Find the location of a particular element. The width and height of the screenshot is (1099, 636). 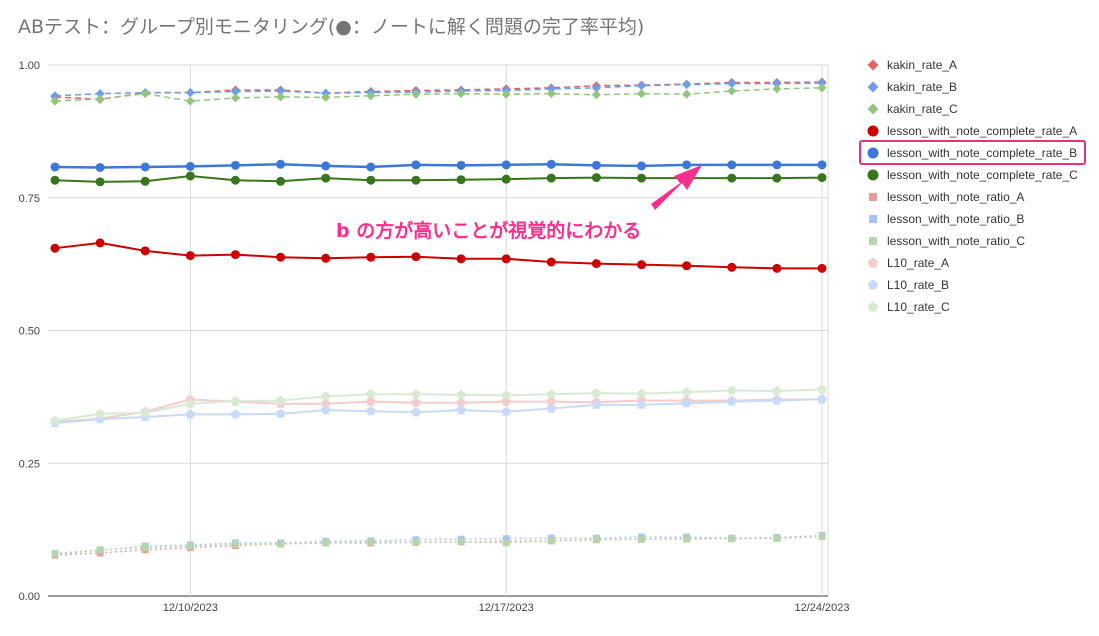

legend-item: kakin_rate_A is located at coordinates (912, 65).